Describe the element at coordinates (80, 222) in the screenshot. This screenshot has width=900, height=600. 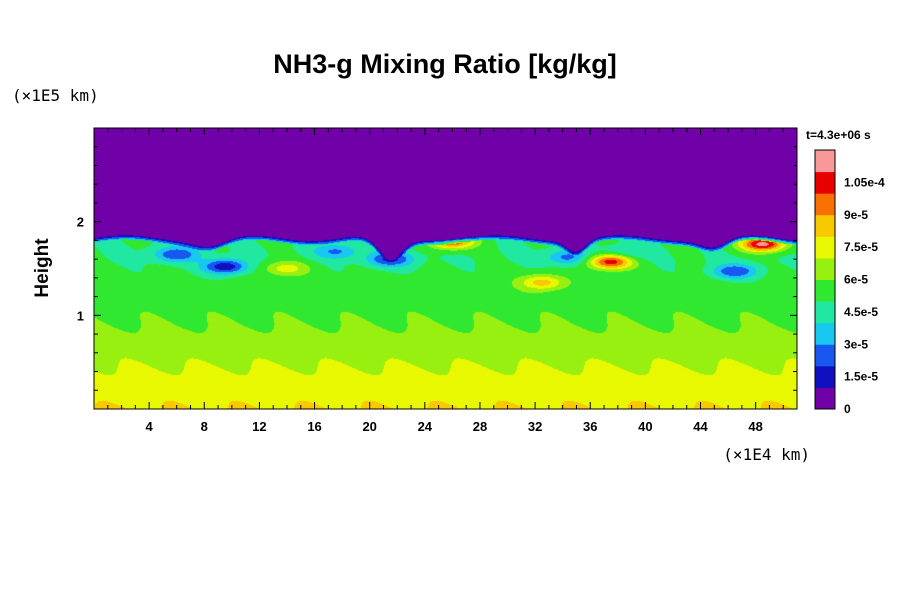
I see `y-tick-label: 2` at that location.